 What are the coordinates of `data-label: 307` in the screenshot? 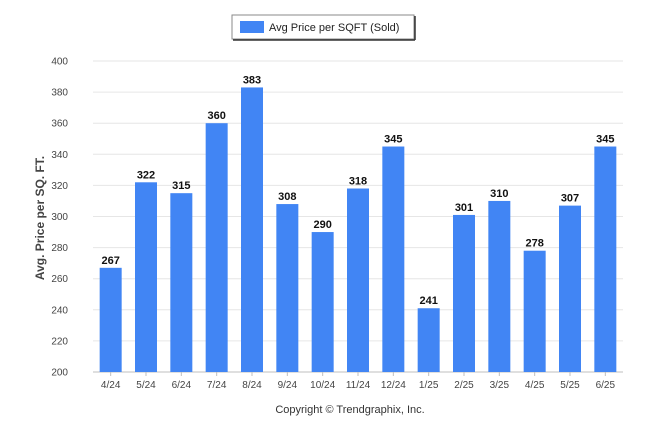 It's located at (570, 199).